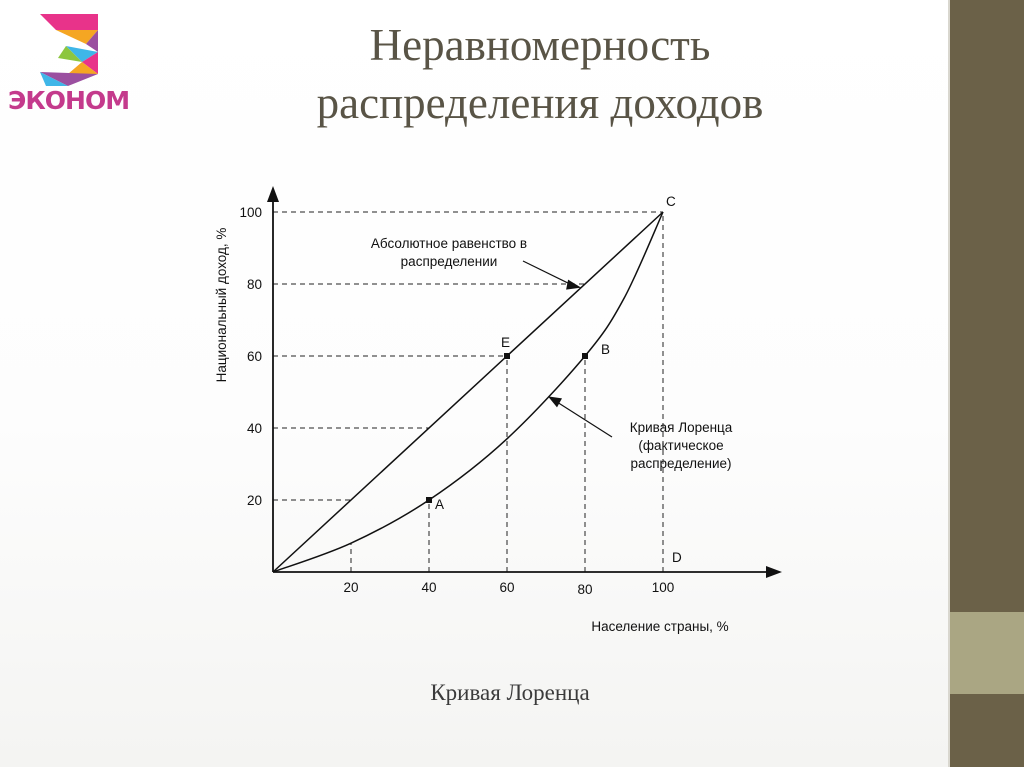  Describe the element at coordinates (663, 587) in the screenshot. I see `x-tick-label: 100` at that location.